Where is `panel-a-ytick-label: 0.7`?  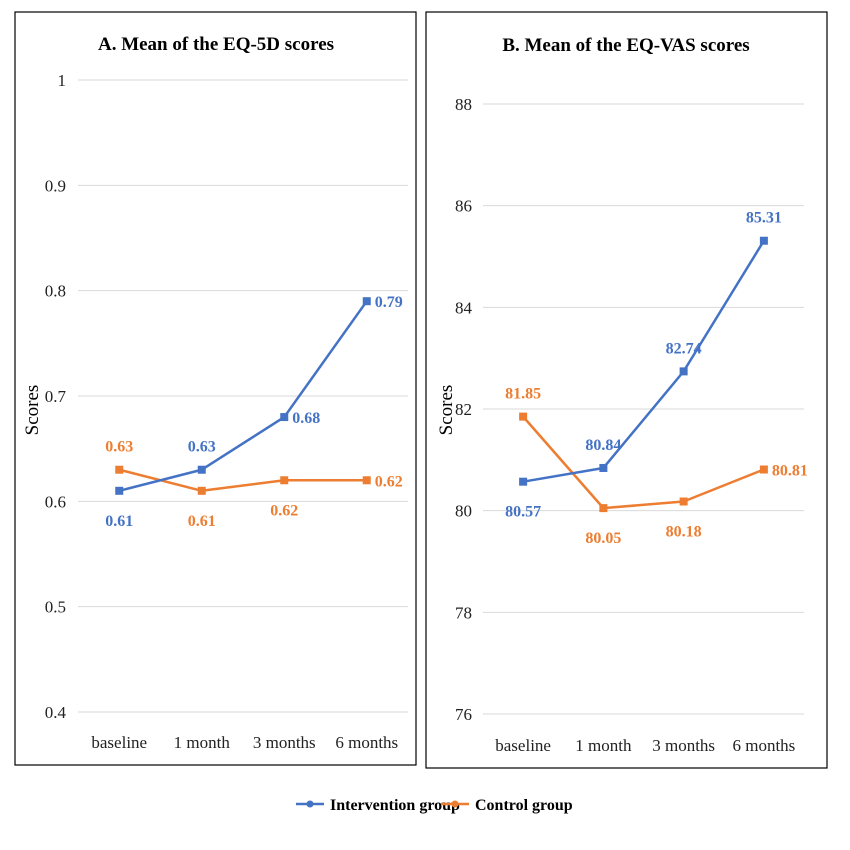
panel-a-ytick-label: 0.7 is located at coordinates (56, 396).